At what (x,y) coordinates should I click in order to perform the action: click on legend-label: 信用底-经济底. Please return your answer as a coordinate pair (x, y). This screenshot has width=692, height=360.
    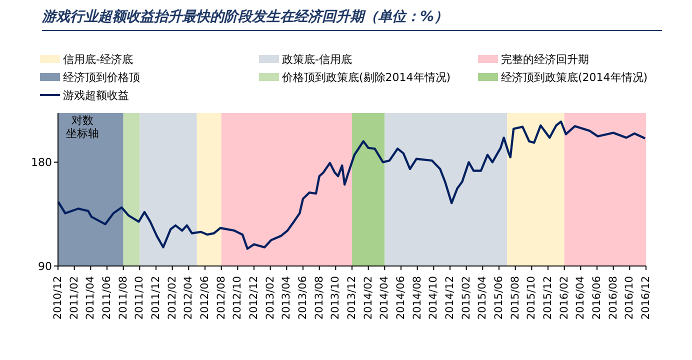
    Looking at the image, I should click on (98, 59).